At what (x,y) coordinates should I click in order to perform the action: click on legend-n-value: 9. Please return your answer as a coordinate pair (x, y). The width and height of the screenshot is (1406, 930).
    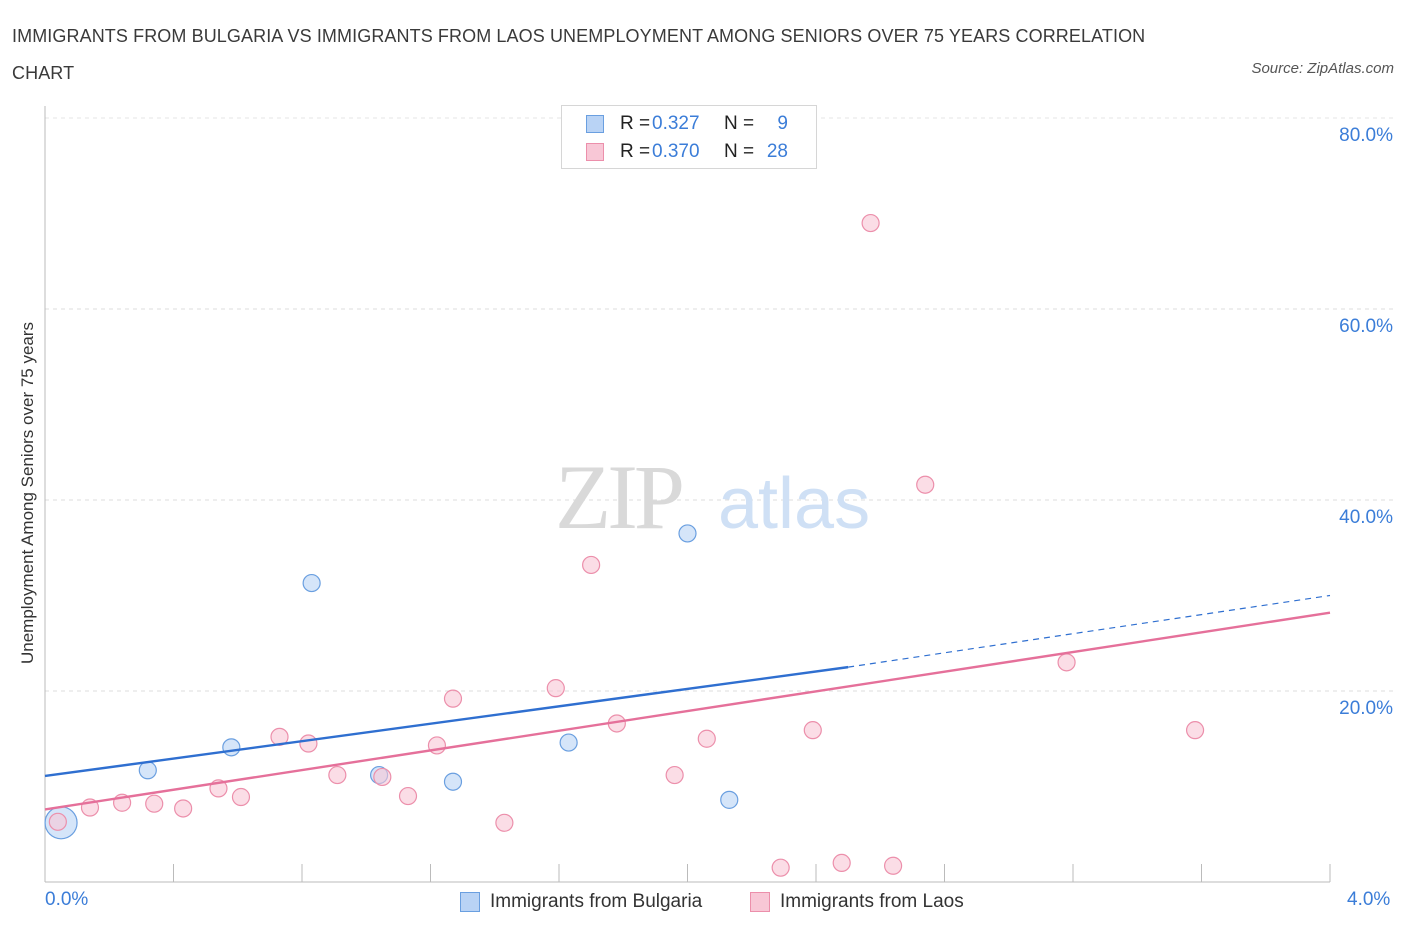
    Looking at the image, I should click on (782, 123).